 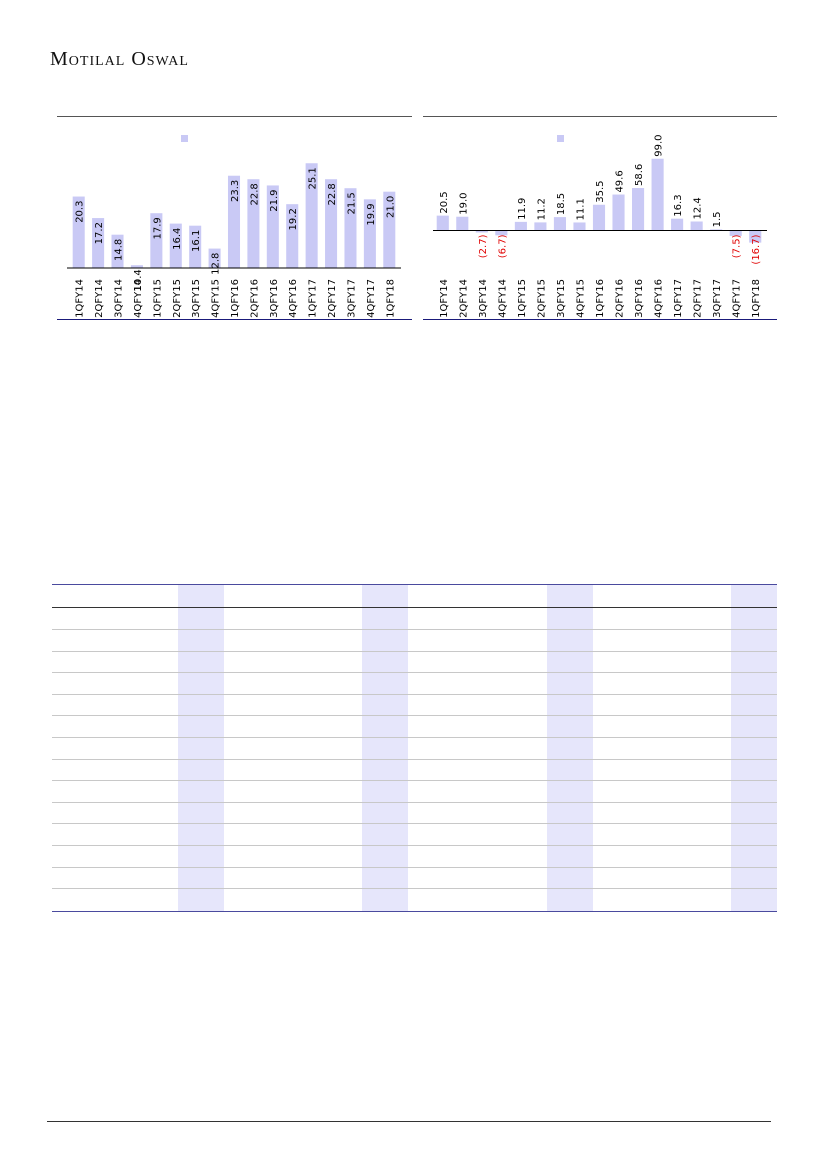 I want to click on legend-swatch-right, so click(x=560, y=138).